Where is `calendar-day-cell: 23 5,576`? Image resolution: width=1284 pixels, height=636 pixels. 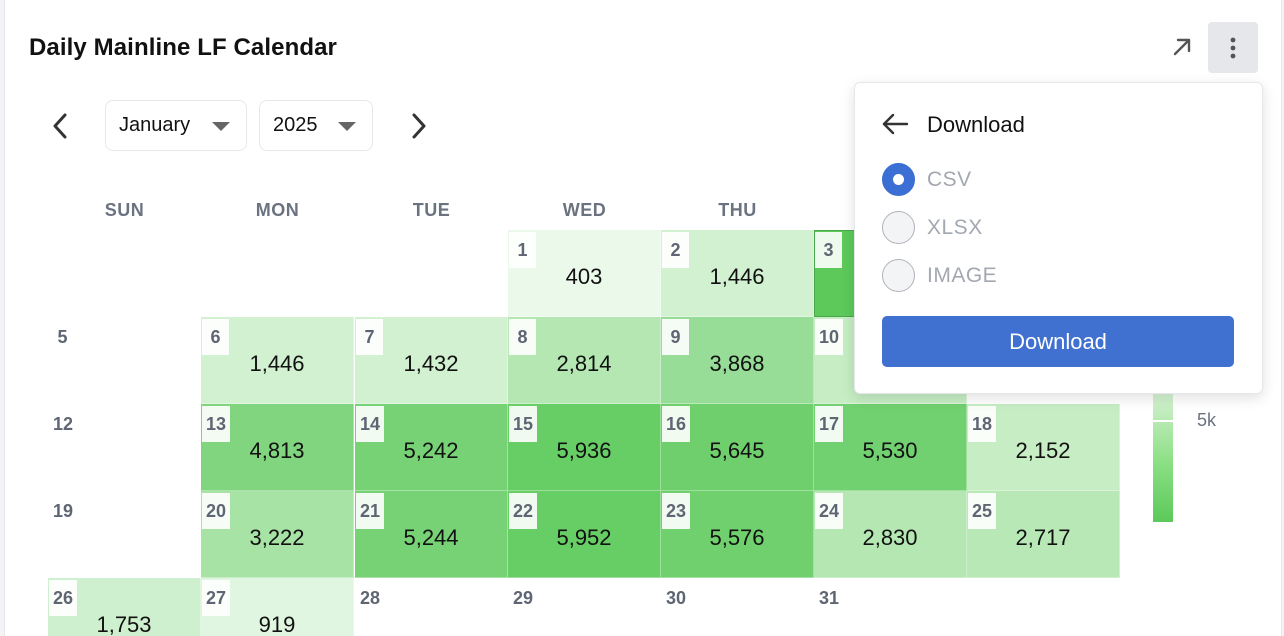 calendar-day-cell: 23 5,576 is located at coordinates (737, 534).